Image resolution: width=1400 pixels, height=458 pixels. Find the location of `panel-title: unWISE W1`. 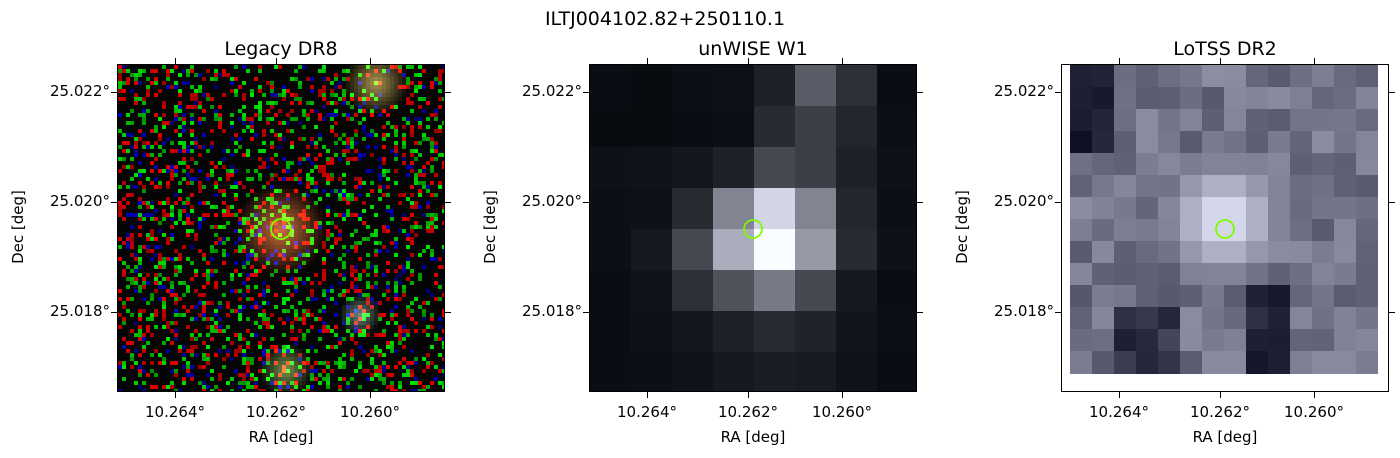

panel-title: unWISE W1 is located at coordinates (753, 49).